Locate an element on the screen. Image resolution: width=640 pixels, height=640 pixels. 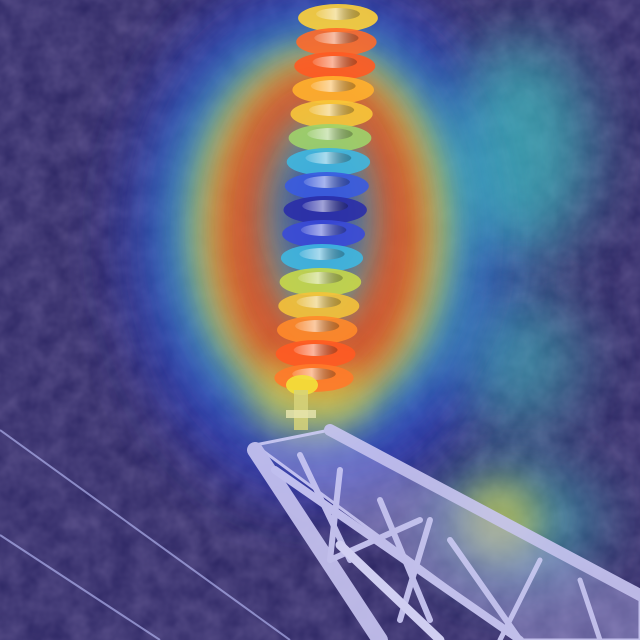
power-lines is located at coordinates (145, 534).